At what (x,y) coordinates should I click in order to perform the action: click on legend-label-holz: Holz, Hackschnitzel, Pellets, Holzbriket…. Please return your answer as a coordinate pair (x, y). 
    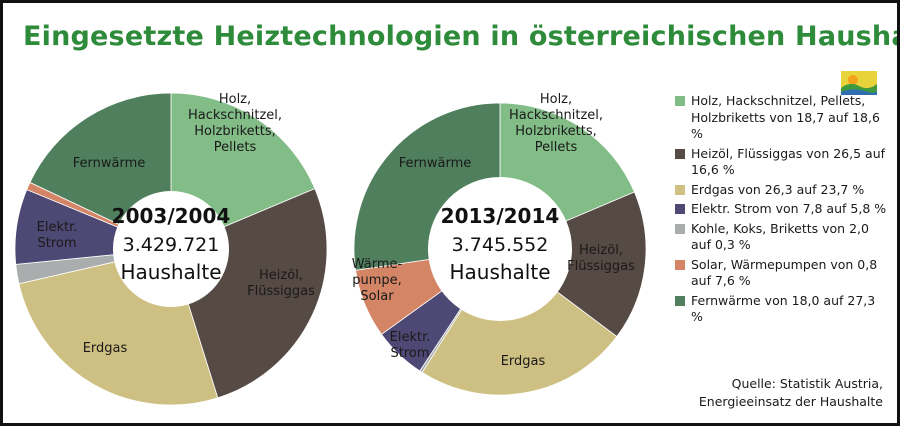
    Looking at the image, I should click on (785, 117).